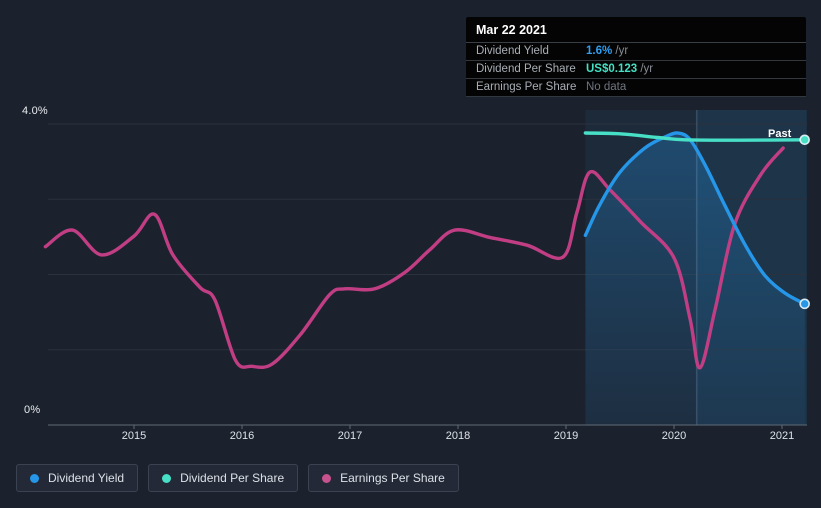  I want to click on x-axis-label-2018: 2018, so click(458, 436).